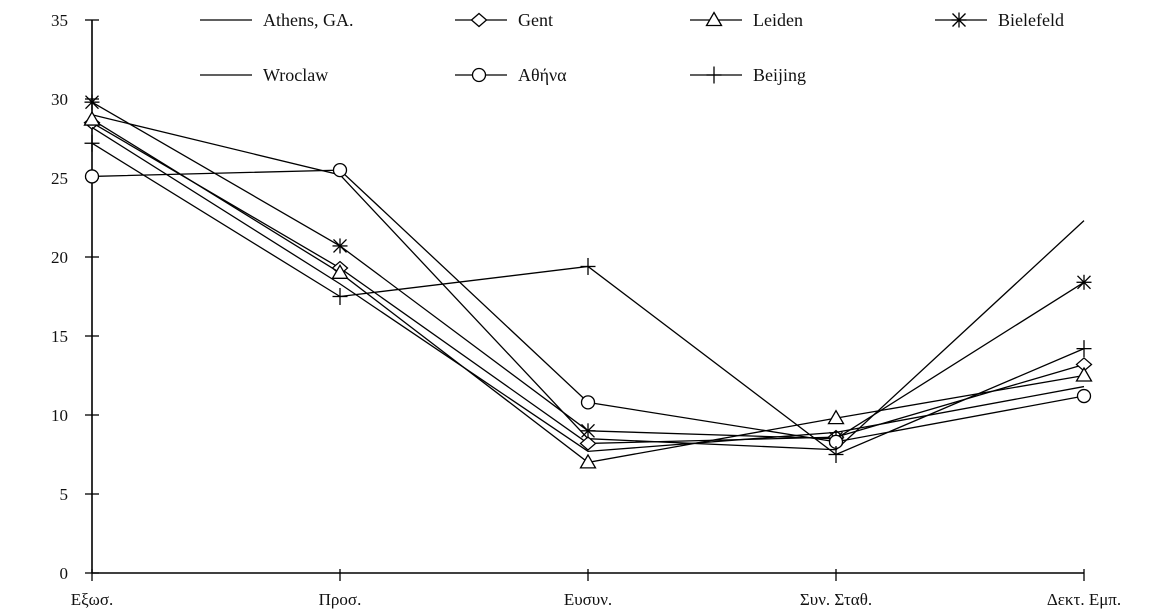 This screenshot has width=1152, height=613. I want to click on legend-label: Wroclaw, so click(295, 75).